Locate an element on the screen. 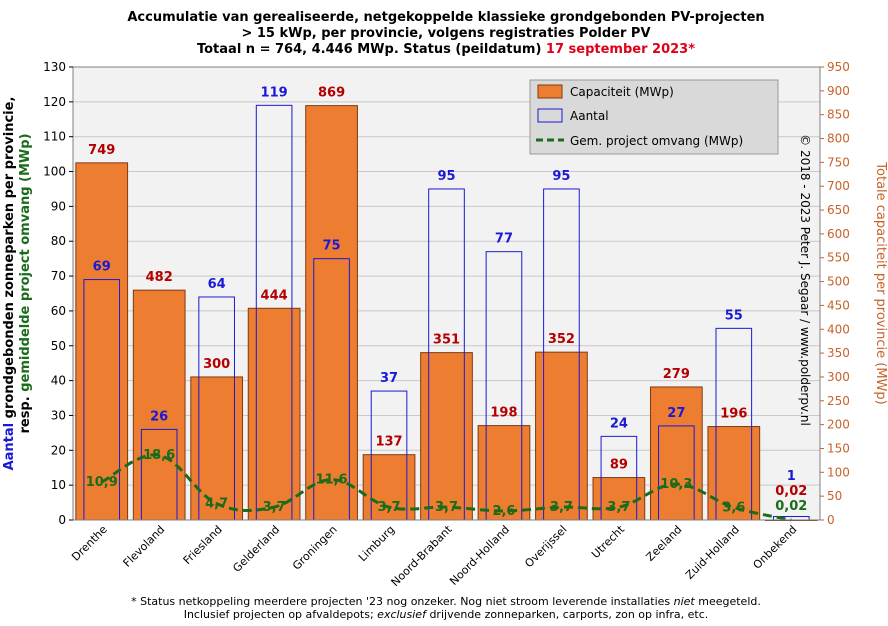 This screenshot has width=888, height=626. y-tick-label-right: 100 is located at coordinates (838, 472).